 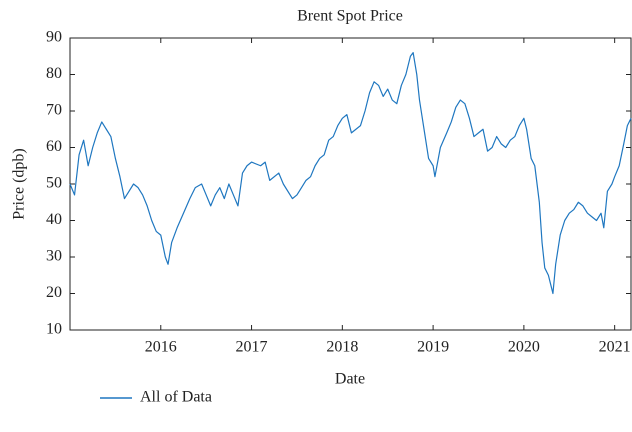 What do you see at coordinates (176, 397) in the screenshot?
I see `legend-label: All of Data` at bounding box center [176, 397].